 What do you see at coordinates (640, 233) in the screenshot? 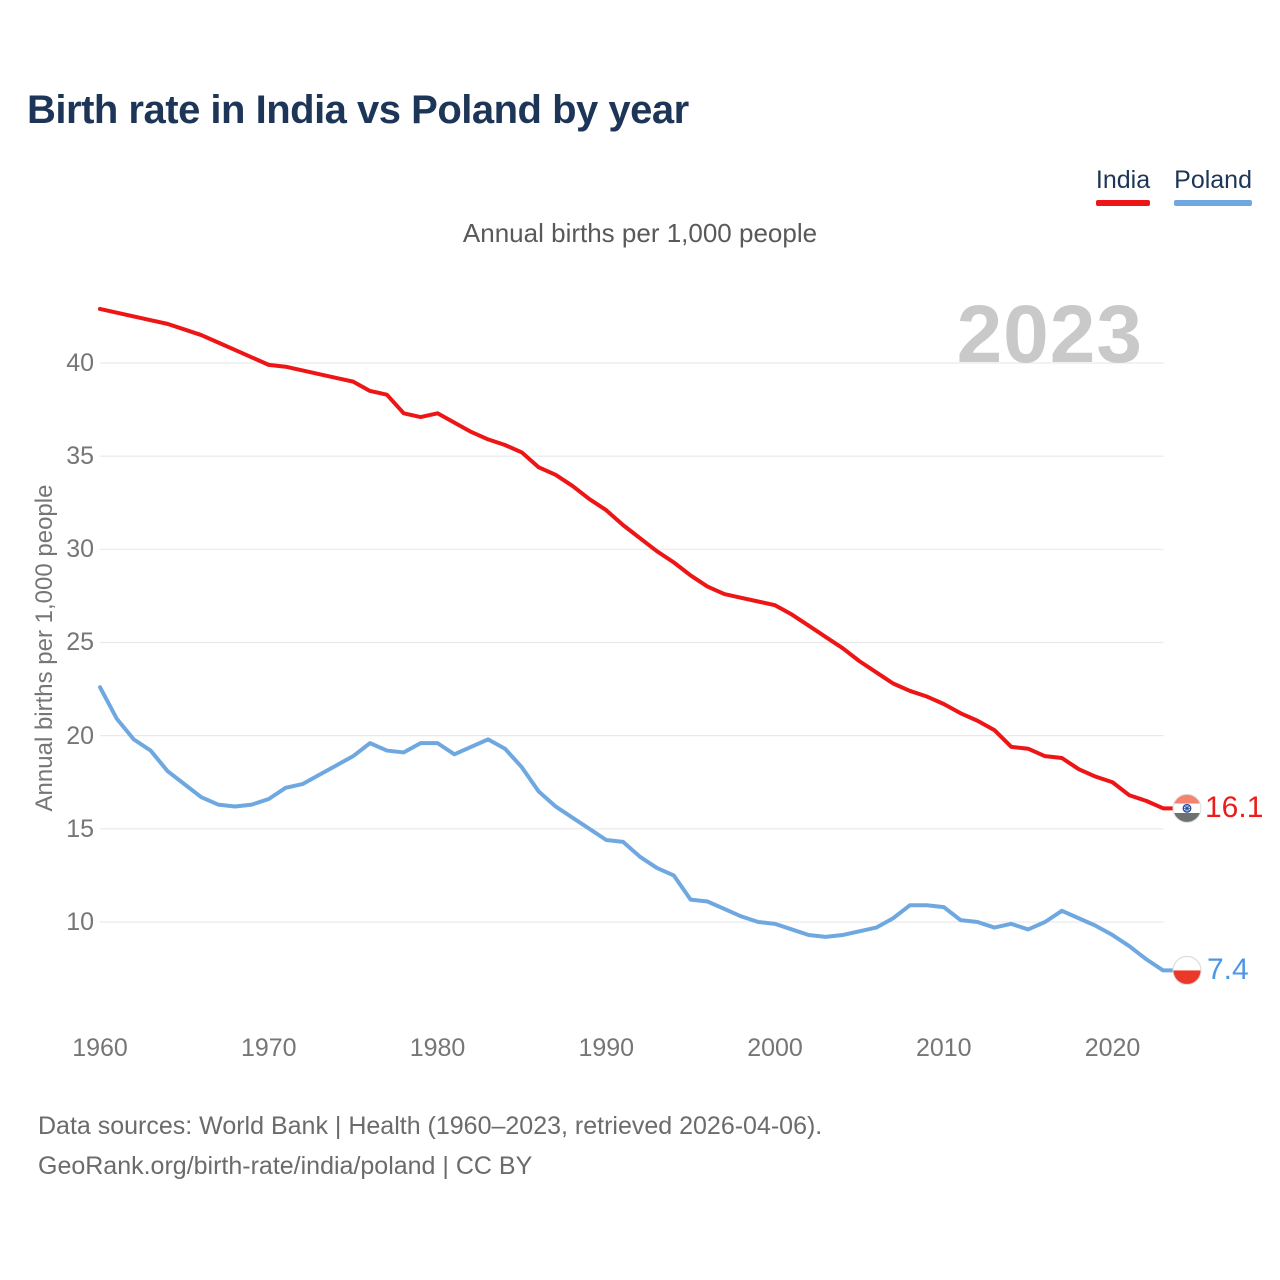
I see `chart-subtitle: Annual births per 1,000 people` at bounding box center [640, 233].